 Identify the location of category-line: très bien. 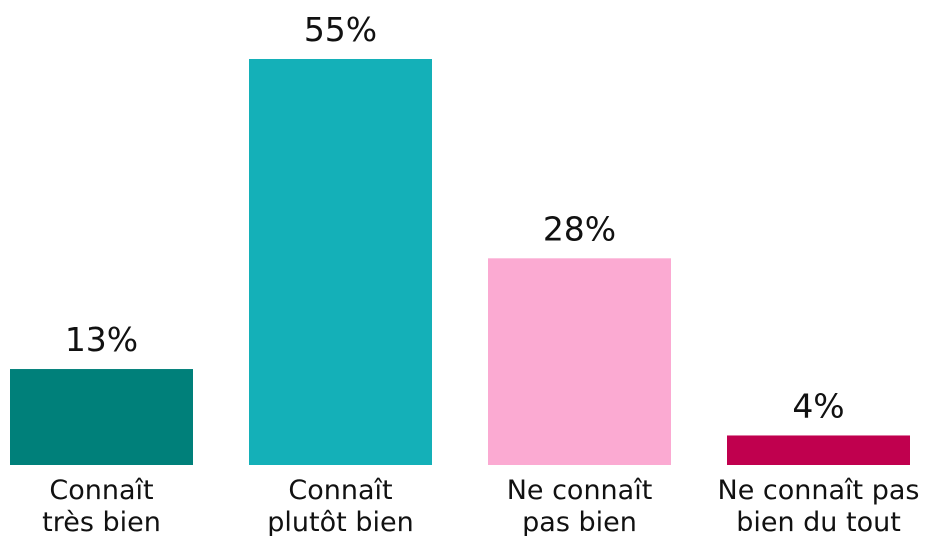
(101, 521).